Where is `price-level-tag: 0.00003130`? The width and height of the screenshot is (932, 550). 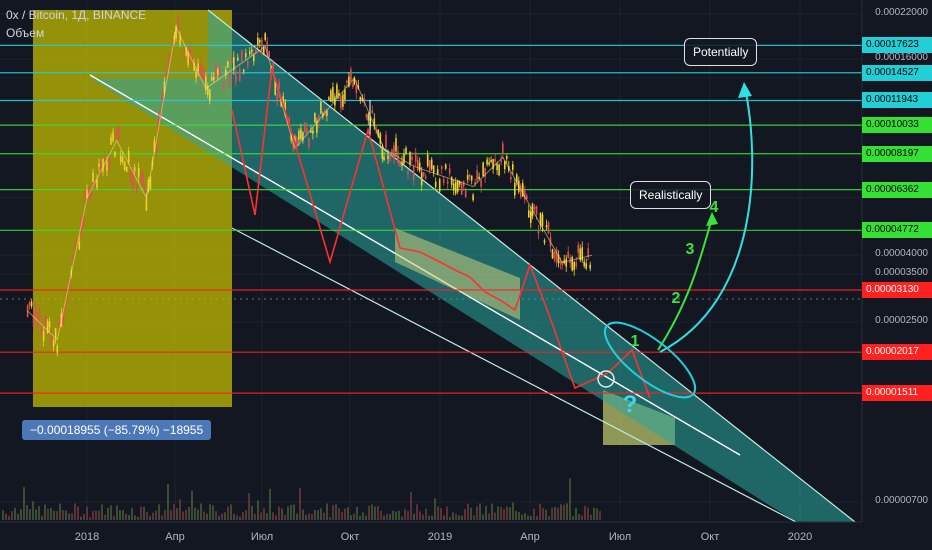
price-level-tag: 0.00003130 is located at coordinates (897, 290).